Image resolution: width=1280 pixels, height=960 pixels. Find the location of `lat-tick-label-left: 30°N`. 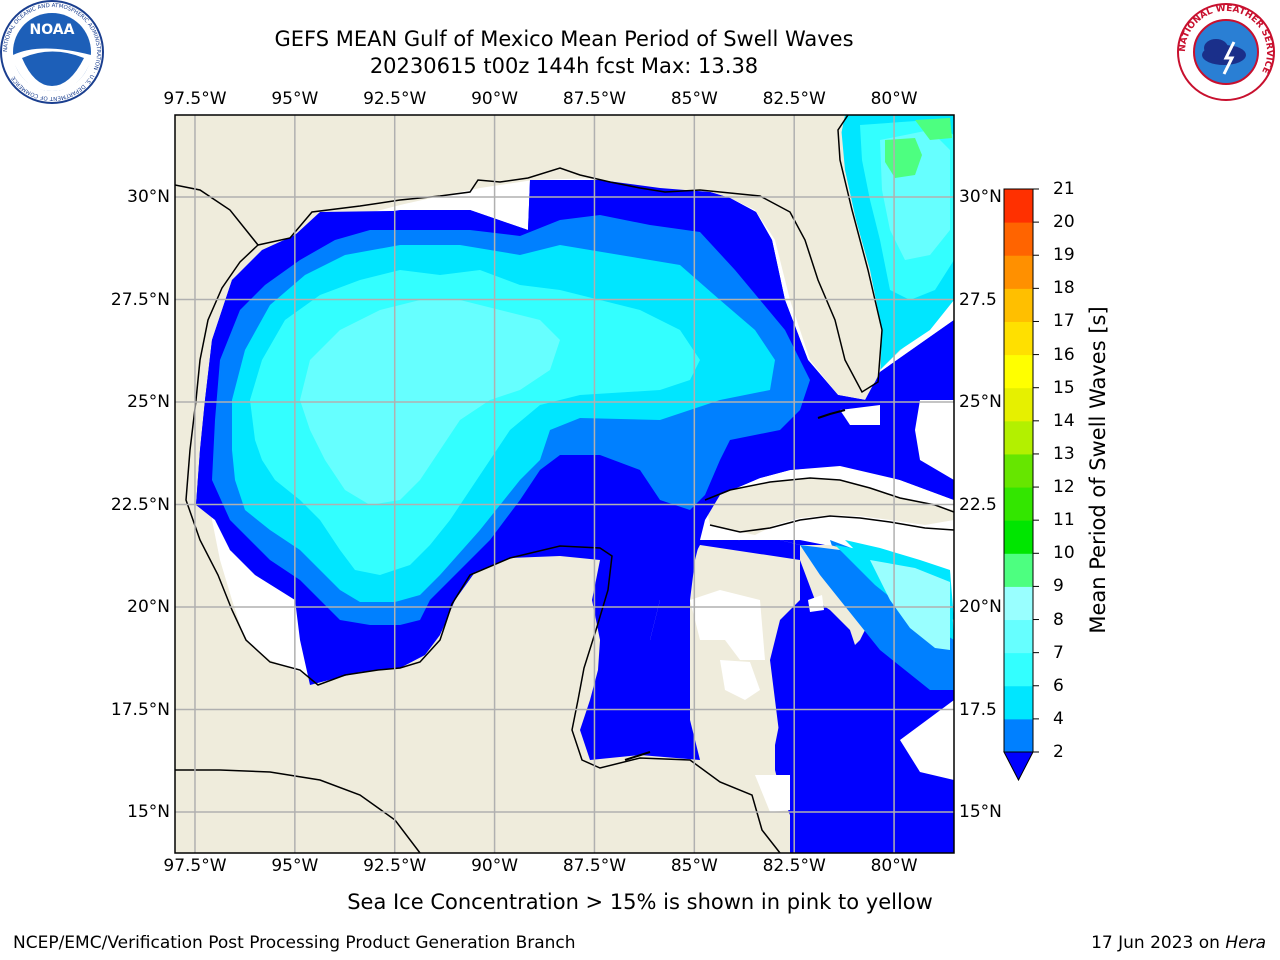

lat-tick-label-left: 30°N is located at coordinates (148, 197).